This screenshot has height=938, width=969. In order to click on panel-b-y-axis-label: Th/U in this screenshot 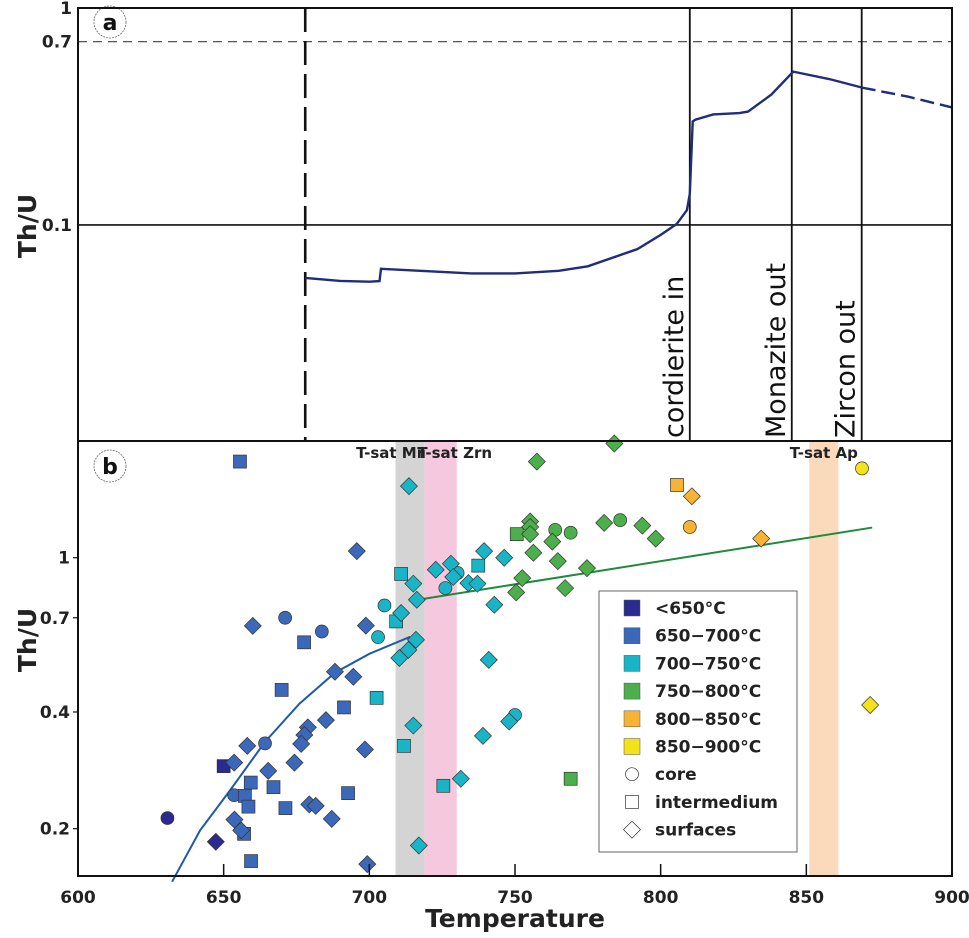, I will do `click(27, 640)`.